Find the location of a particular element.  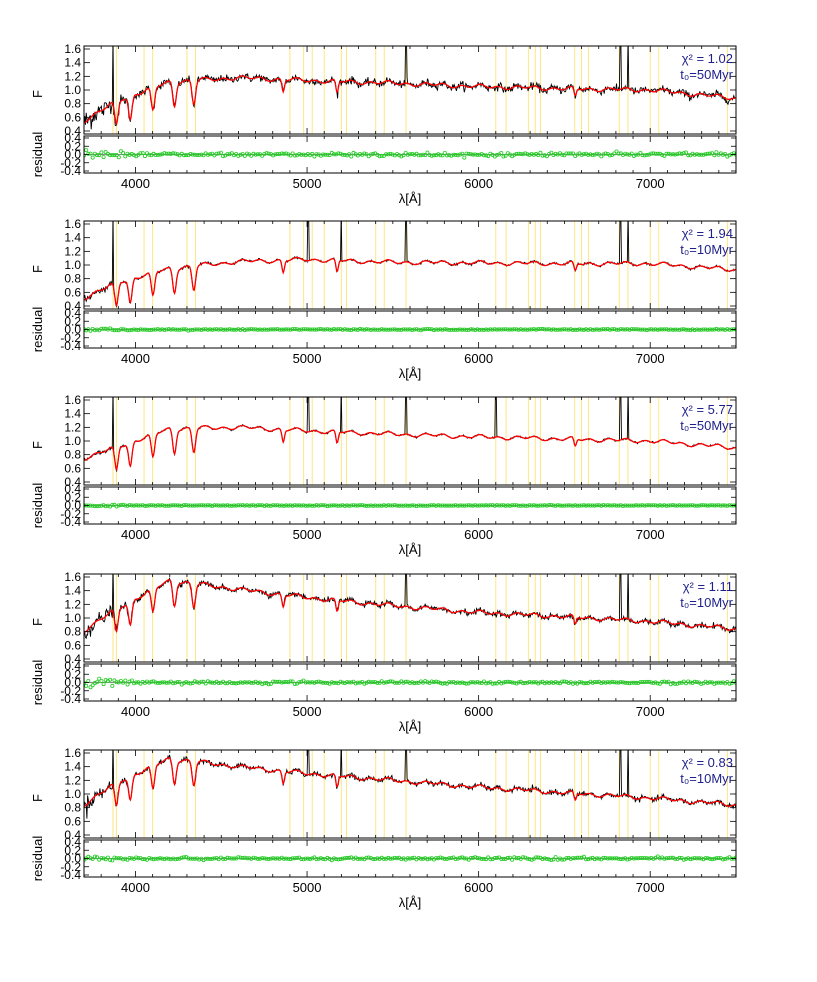

y-tick-label: 1.6 is located at coordinates (72, 224).